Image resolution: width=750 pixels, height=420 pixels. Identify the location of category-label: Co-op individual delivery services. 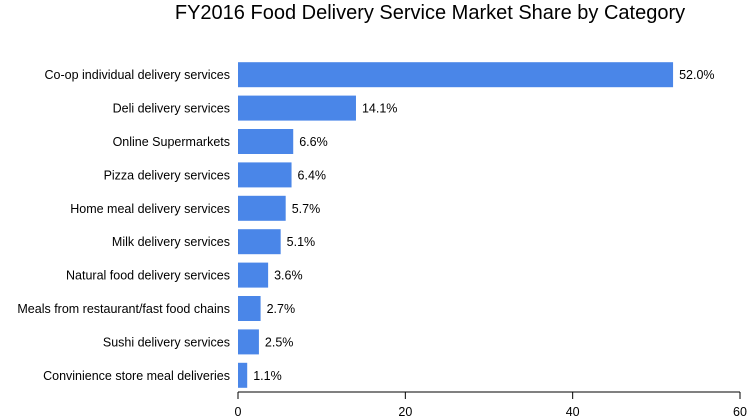
(138, 75).